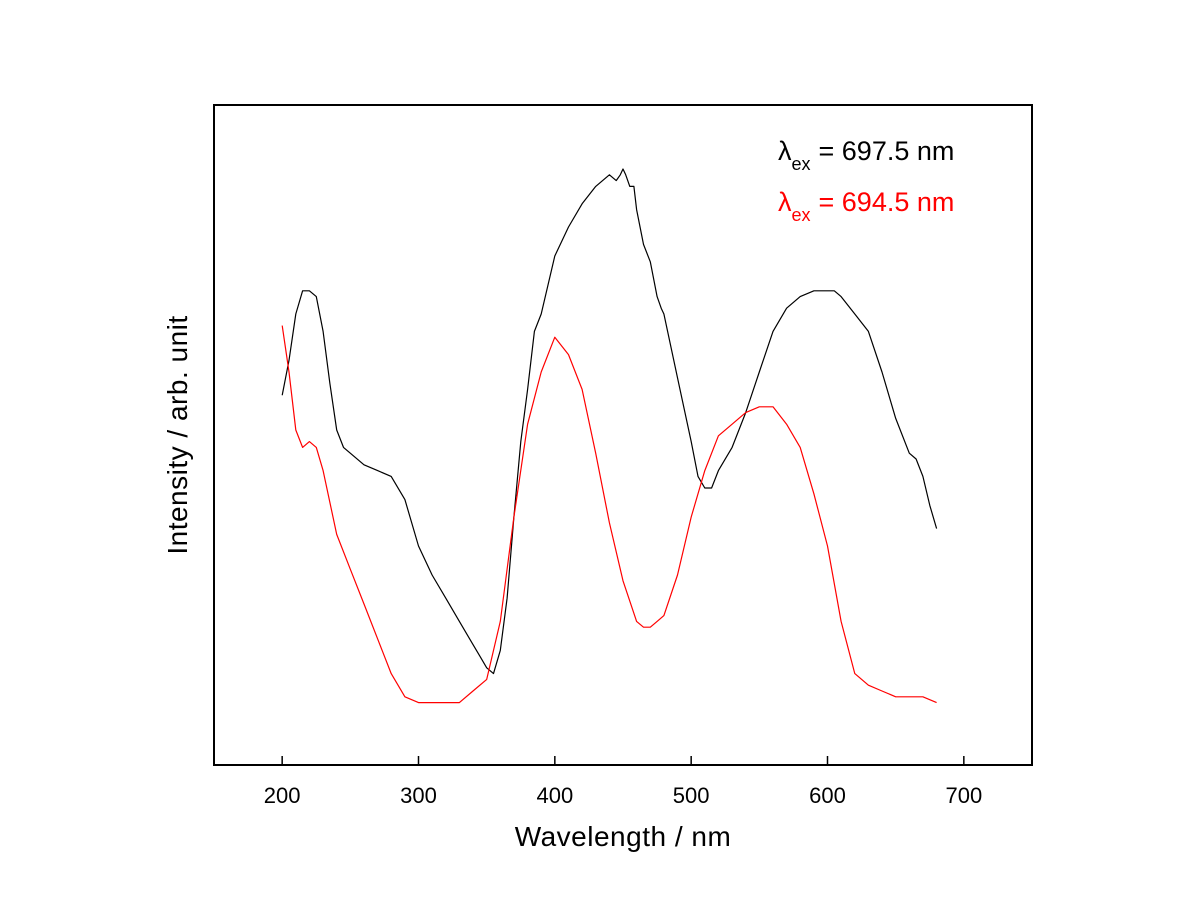  Describe the element at coordinates (691, 795) in the screenshot. I see `x-tick-label-500: 500` at that location.